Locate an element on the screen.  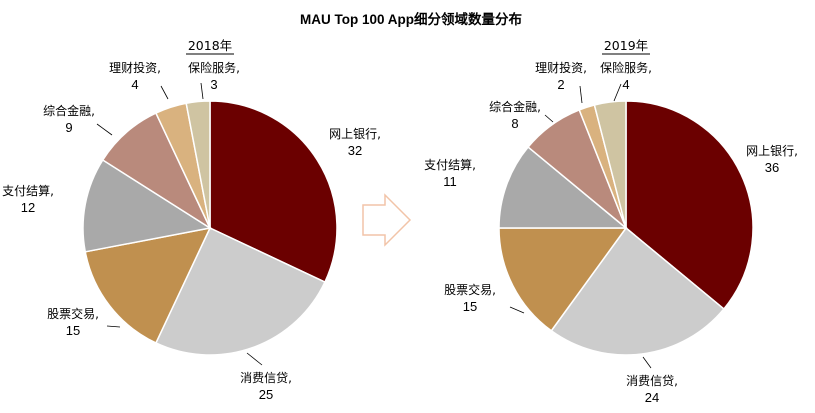
chart-title: MAU Top 100 App细分领域数量分布 is located at coordinates (411, 19).